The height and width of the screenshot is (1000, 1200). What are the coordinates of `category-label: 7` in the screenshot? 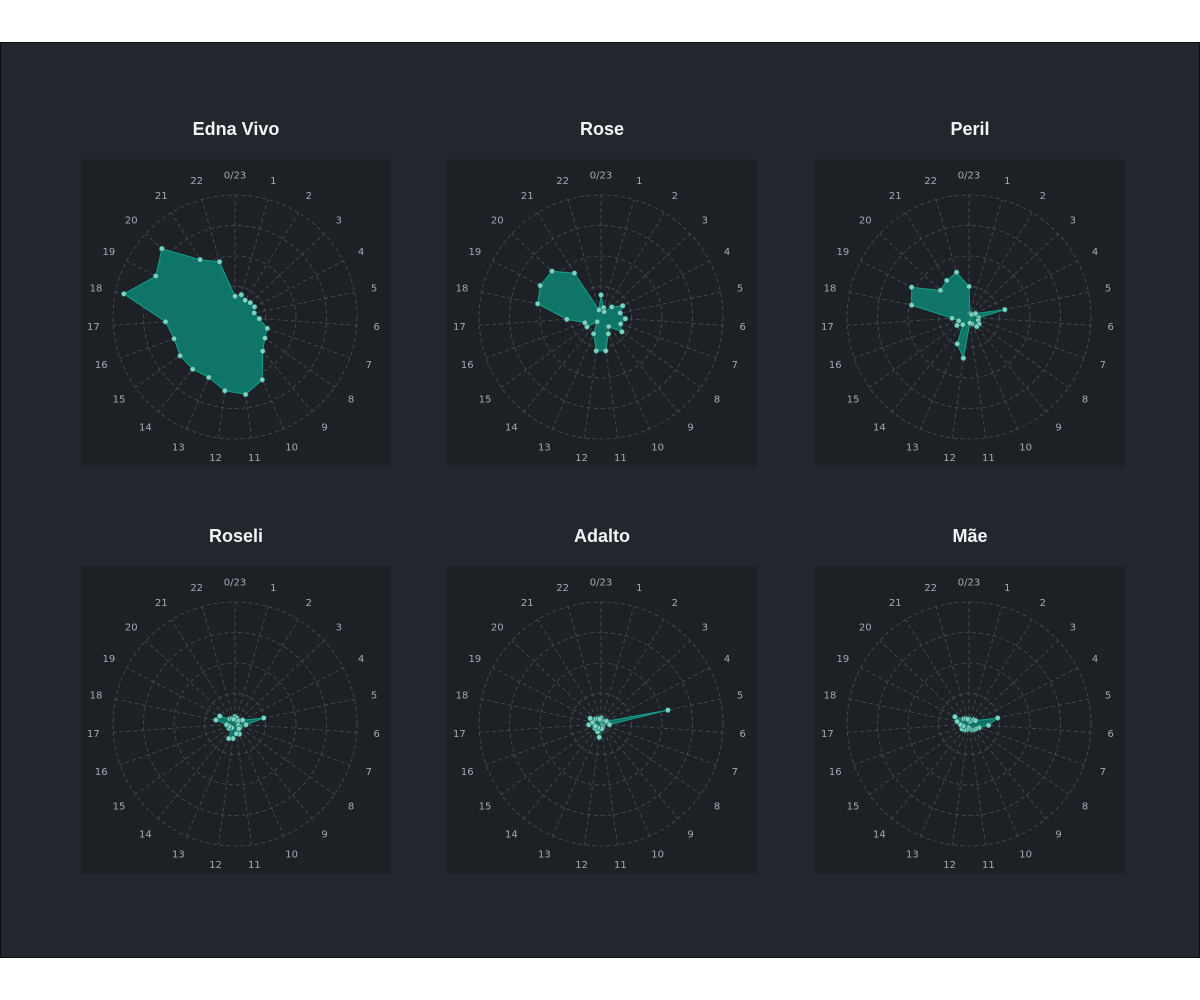 It's located at (1103, 365).